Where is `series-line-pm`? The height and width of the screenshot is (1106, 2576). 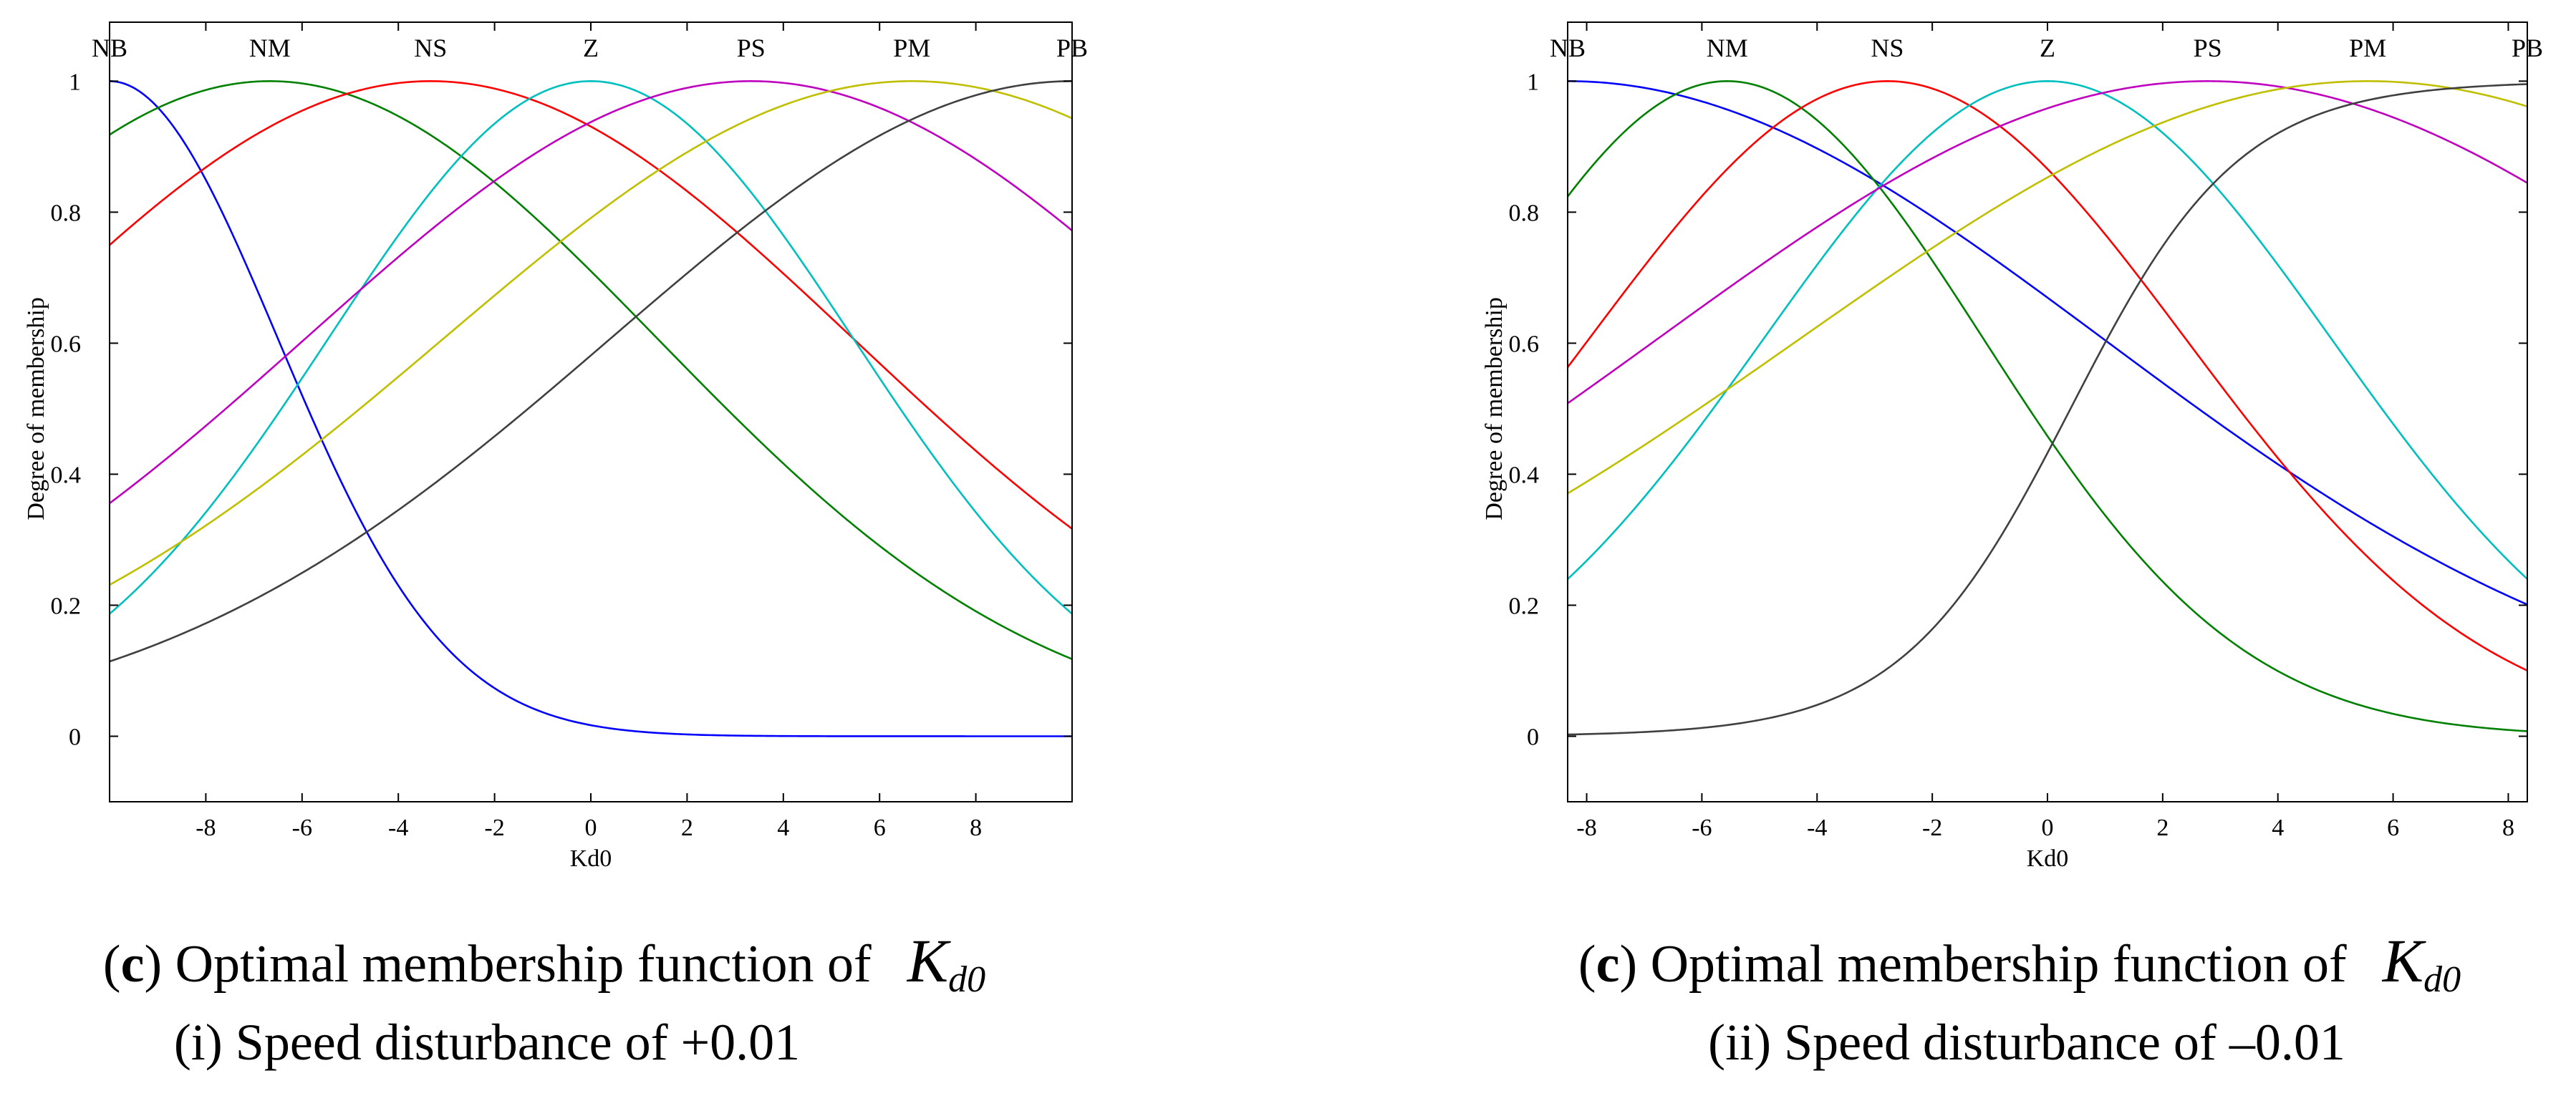
series-line-pm is located at coordinates (2047, 288).